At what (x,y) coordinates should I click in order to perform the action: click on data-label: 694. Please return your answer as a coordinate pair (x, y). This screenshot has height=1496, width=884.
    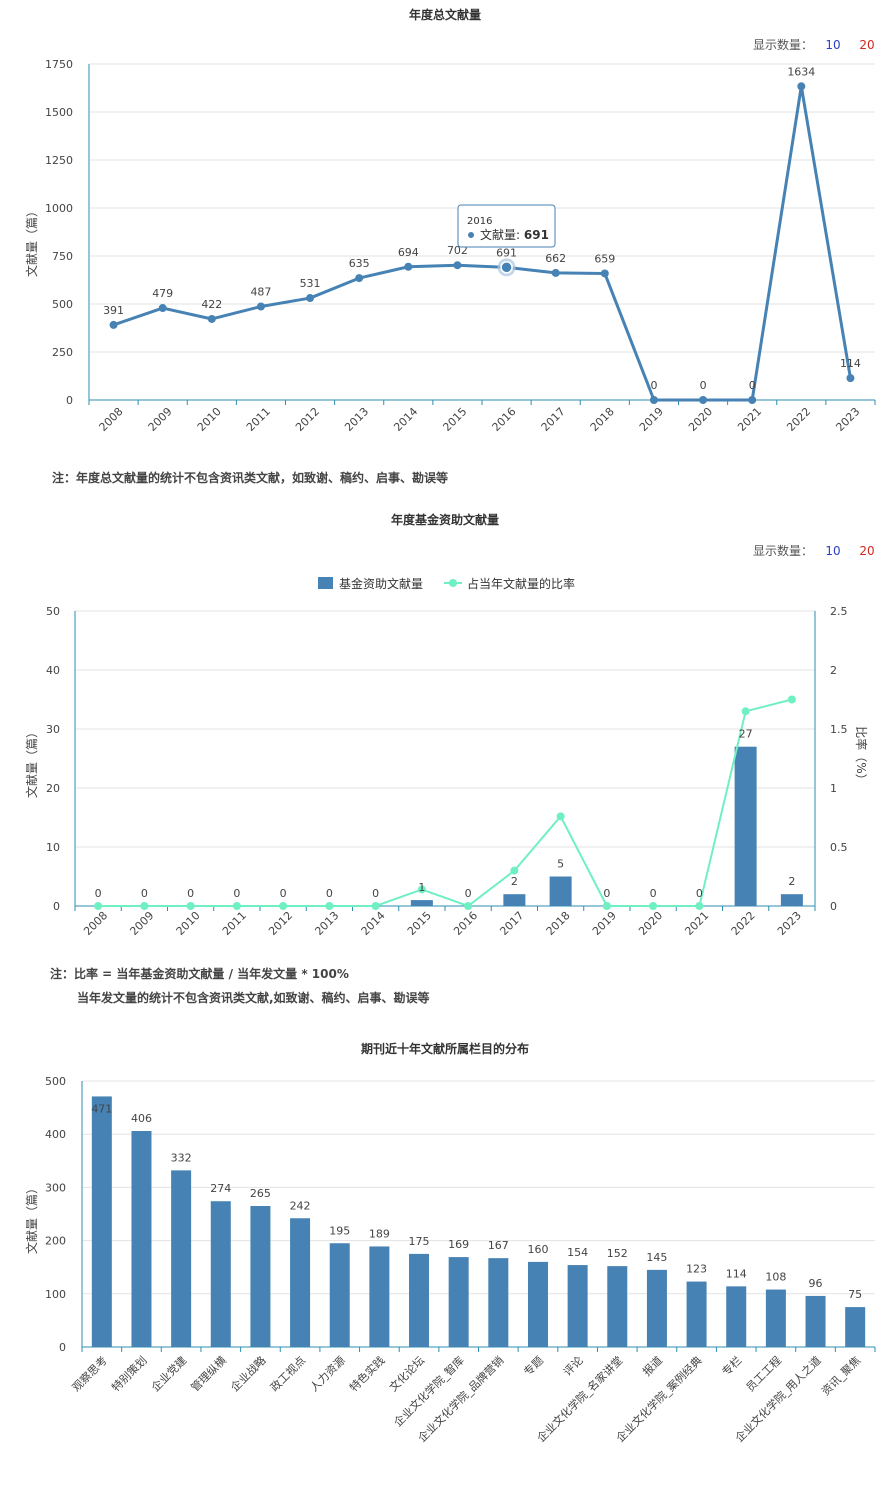
    Looking at the image, I should click on (408, 252).